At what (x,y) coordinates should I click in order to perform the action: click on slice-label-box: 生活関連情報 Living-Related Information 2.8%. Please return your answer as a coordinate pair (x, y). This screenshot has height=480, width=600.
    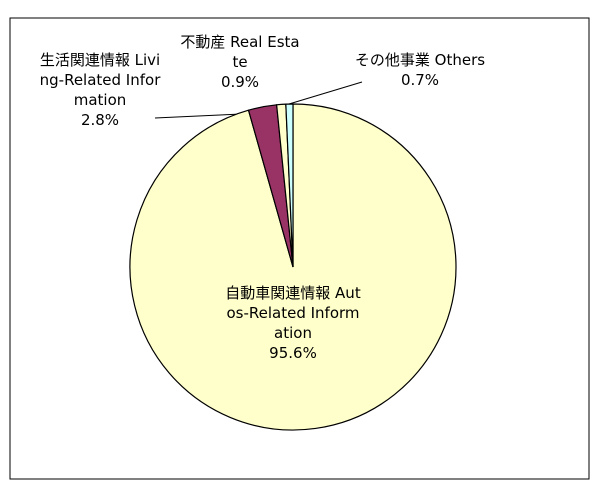
    Looking at the image, I should click on (100, 90).